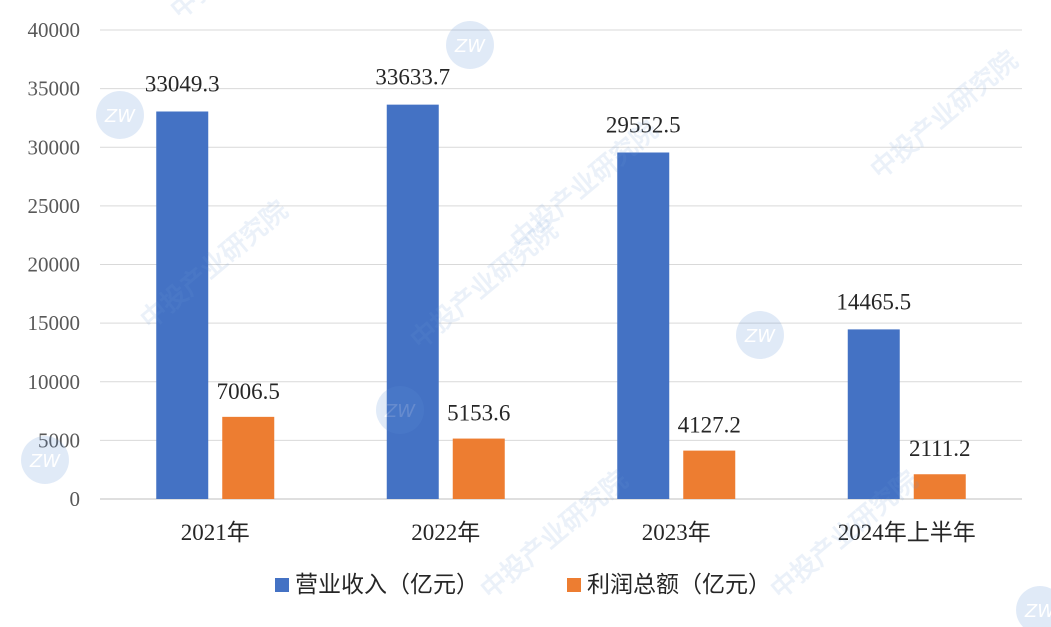 Image resolution: width=1051 pixels, height=627 pixels. Describe the element at coordinates (940, 448) in the screenshot. I see `data-label: 2111.2` at that location.